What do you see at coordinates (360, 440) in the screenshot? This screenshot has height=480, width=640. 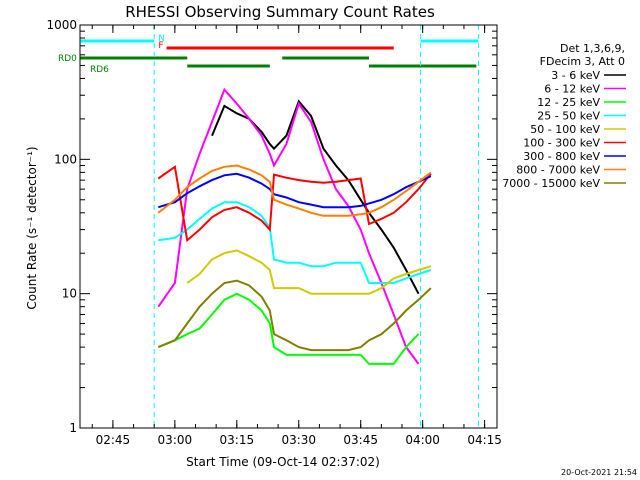 I see `x-tick-label-5: 03:45` at bounding box center [360, 440].